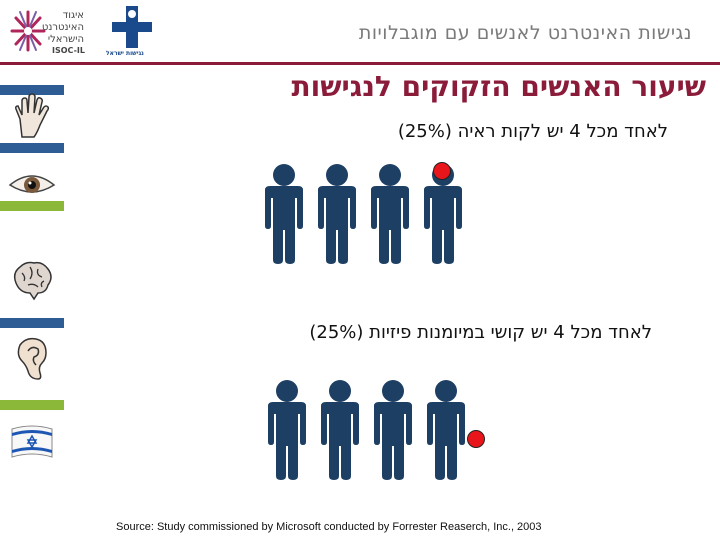  I want to click on isoc-logo-icon, so click(28, 31).